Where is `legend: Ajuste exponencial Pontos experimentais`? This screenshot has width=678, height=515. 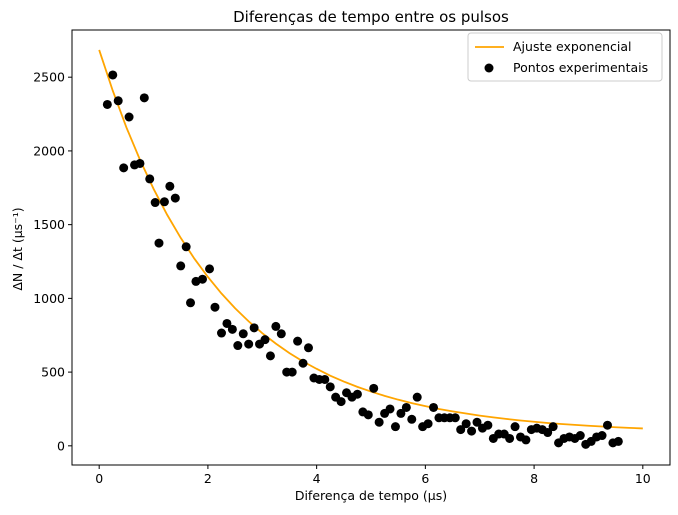 legend: Ajuste exponencial Pontos experimentais is located at coordinates (565, 57).